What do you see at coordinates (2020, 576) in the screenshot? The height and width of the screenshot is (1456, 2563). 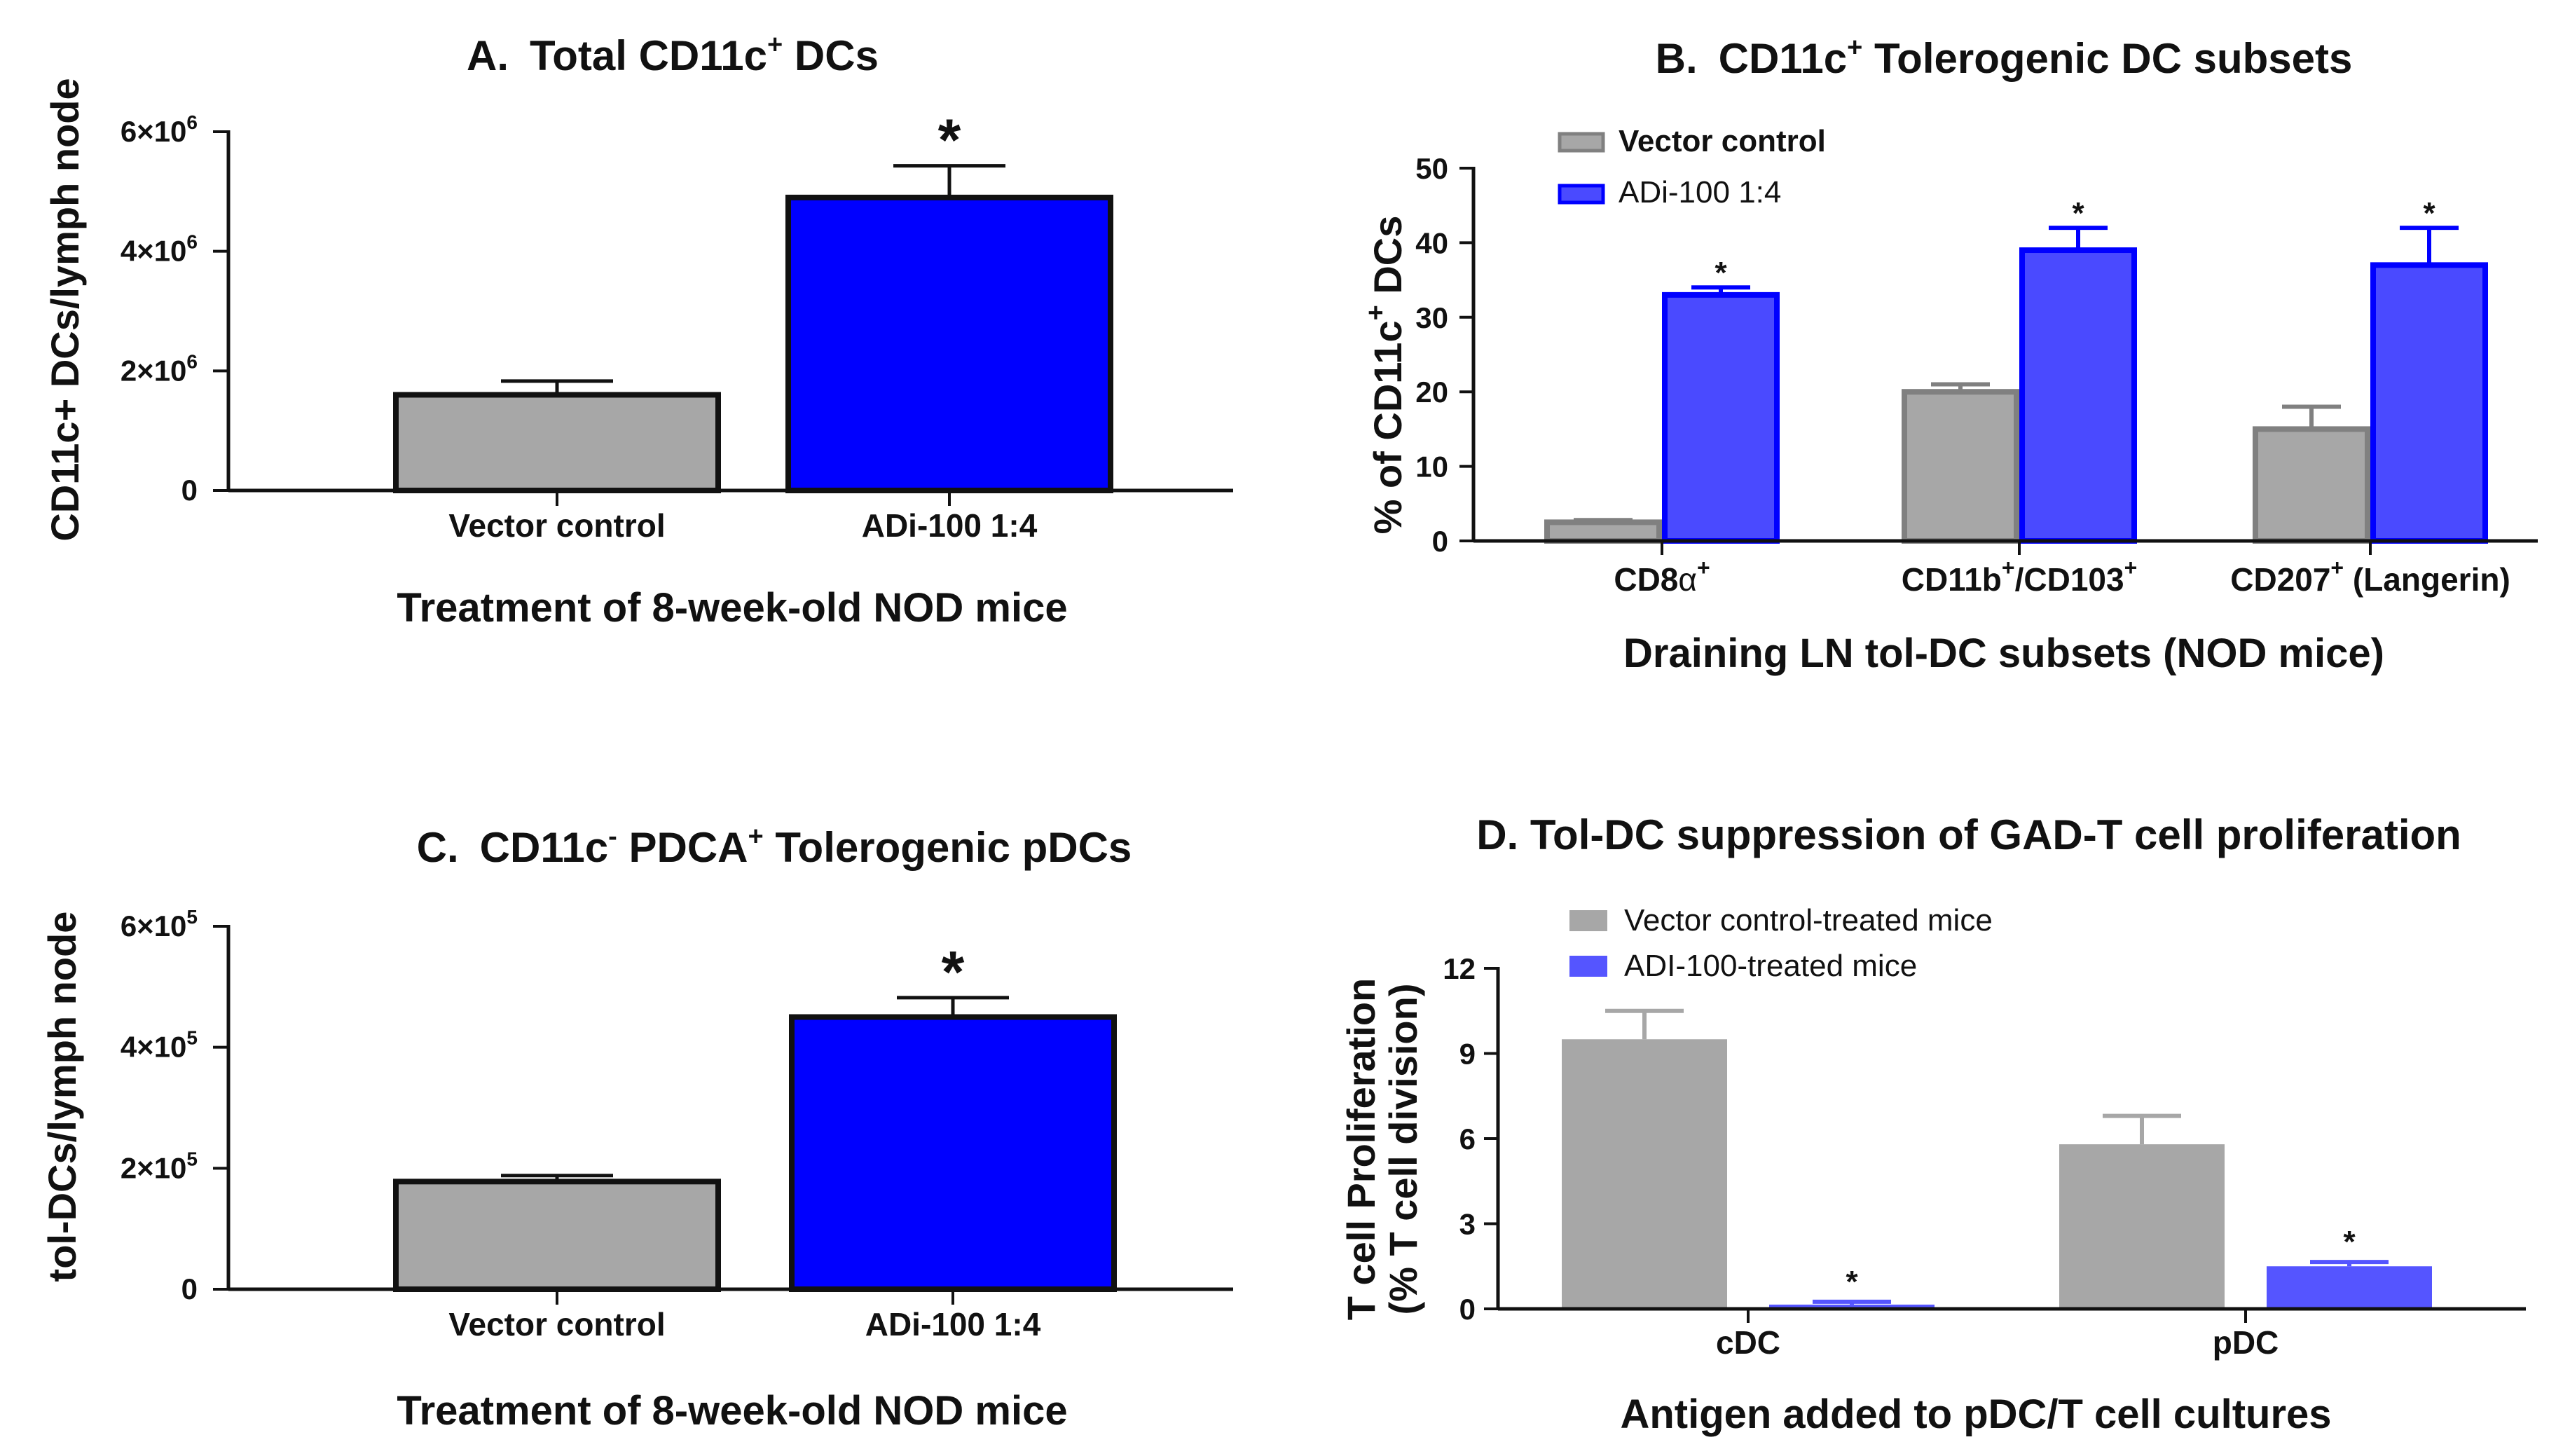 I see `category-label-cd11b-cd103: CD11b+/CD103+` at bounding box center [2020, 576].